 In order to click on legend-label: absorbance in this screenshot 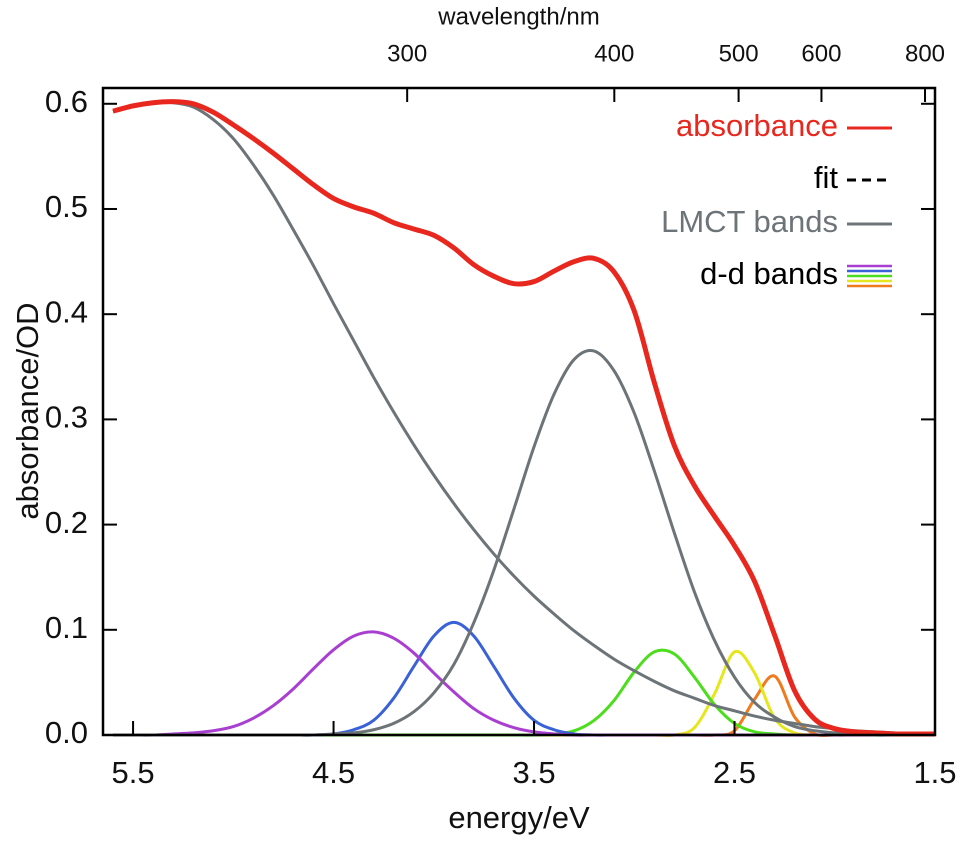, I will do `click(757, 125)`.